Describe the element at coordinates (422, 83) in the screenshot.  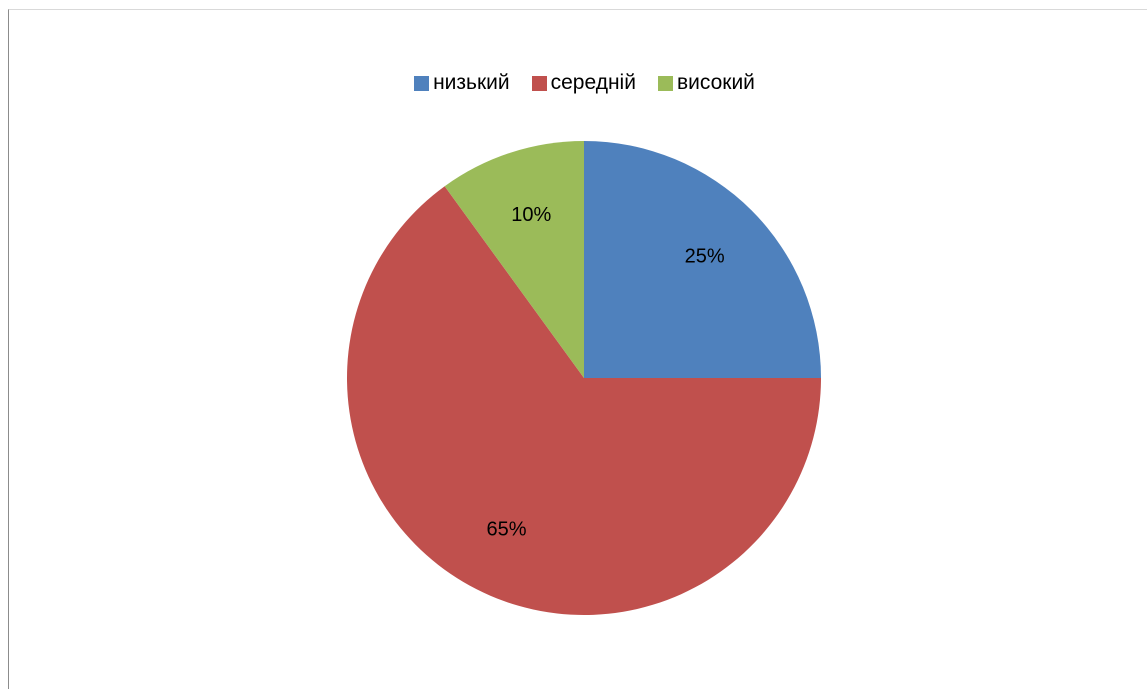
I see `legend-swatch-low` at that location.